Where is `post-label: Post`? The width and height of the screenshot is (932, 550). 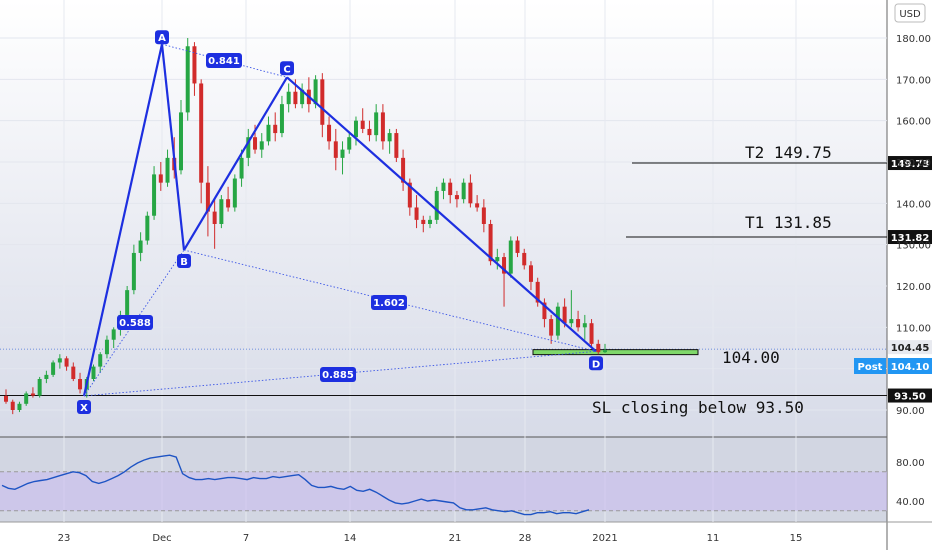 post-label: Post is located at coordinates (870, 367).